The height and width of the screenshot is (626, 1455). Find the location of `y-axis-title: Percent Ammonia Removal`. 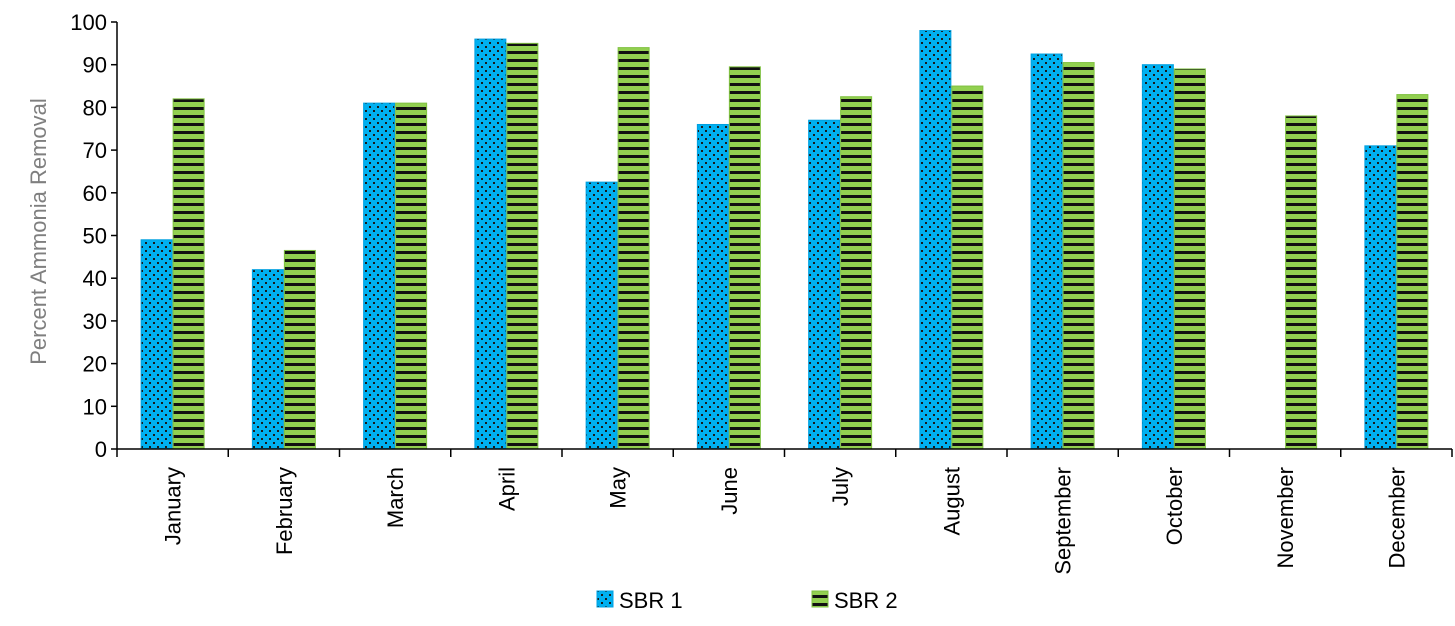

y-axis-title: Percent Ammonia Removal is located at coordinates (38, 231).